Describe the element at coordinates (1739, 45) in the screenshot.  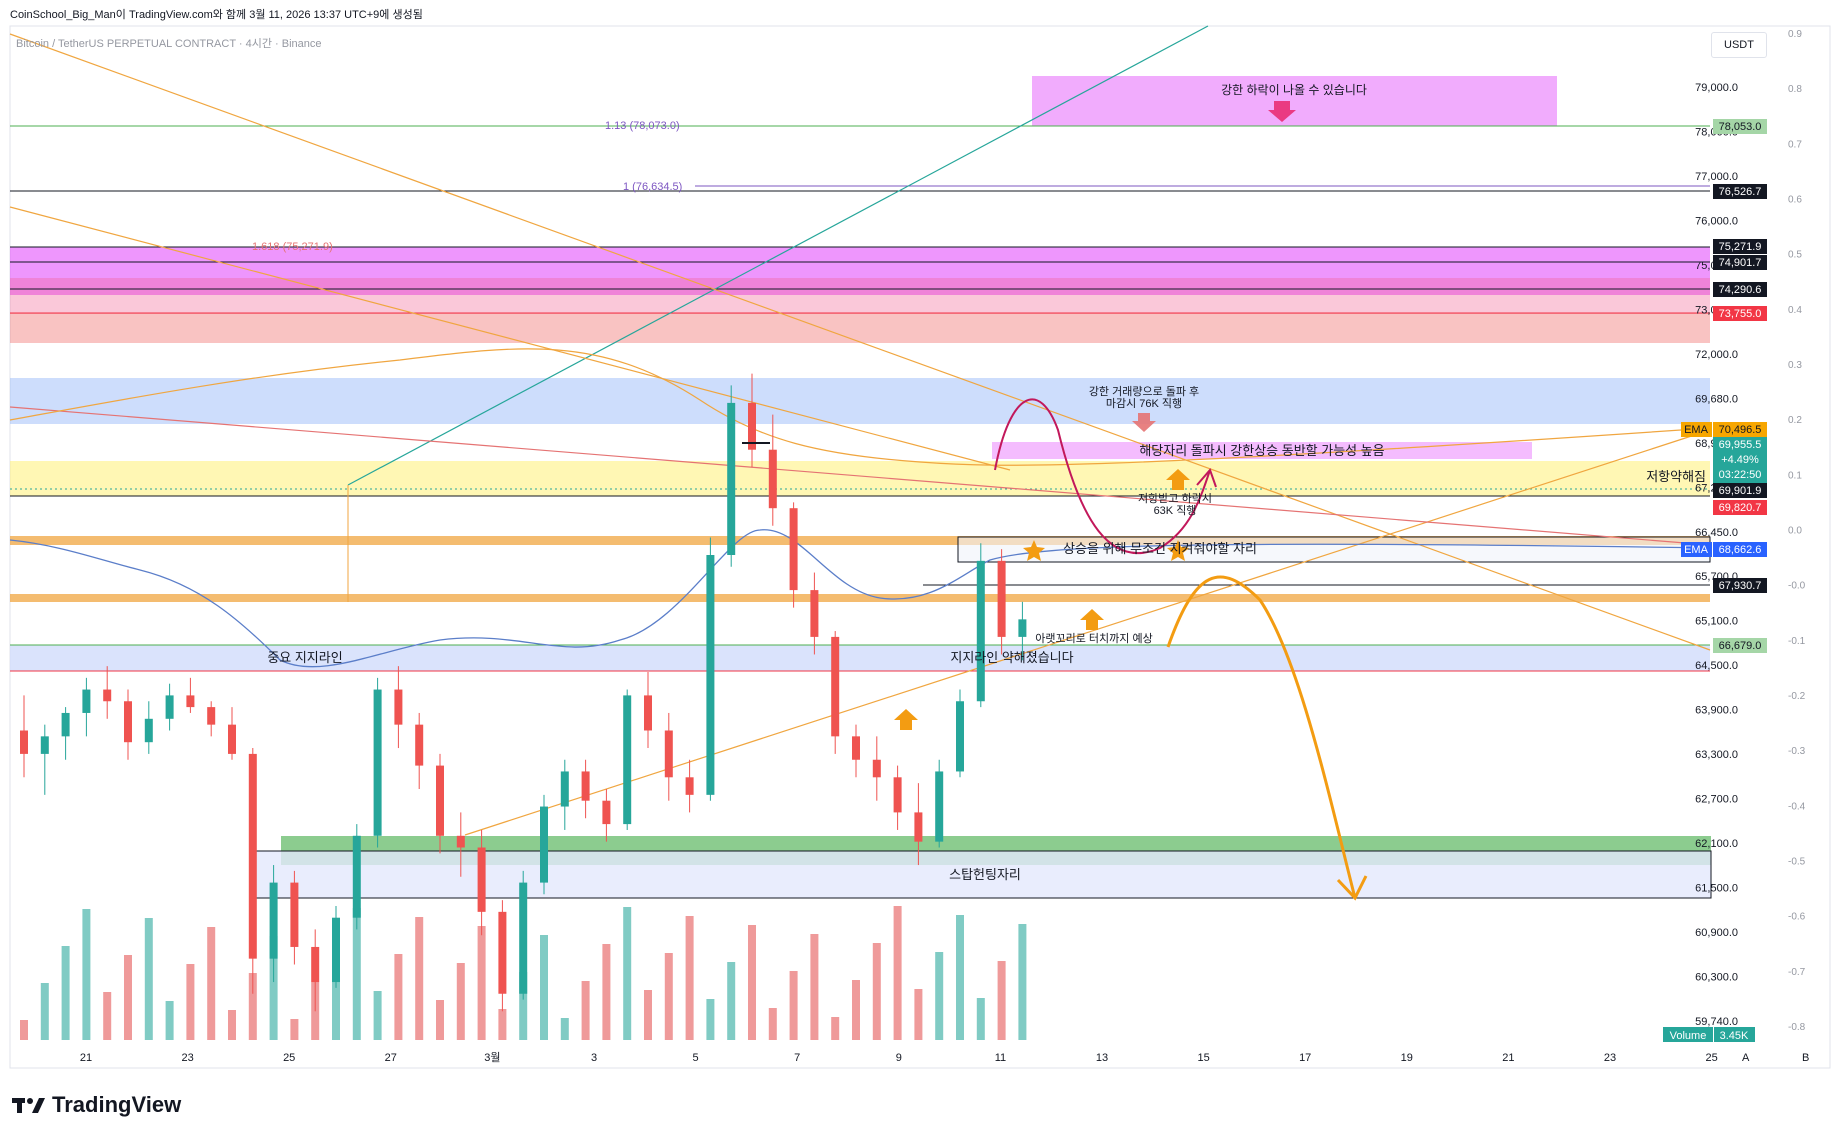
I see `currency-button: USDT` at that location.